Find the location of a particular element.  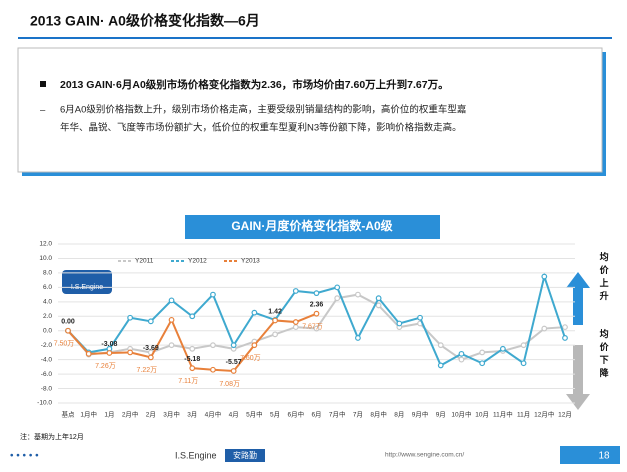

price-label: 7.08万 is located at coordinates (229, 384).